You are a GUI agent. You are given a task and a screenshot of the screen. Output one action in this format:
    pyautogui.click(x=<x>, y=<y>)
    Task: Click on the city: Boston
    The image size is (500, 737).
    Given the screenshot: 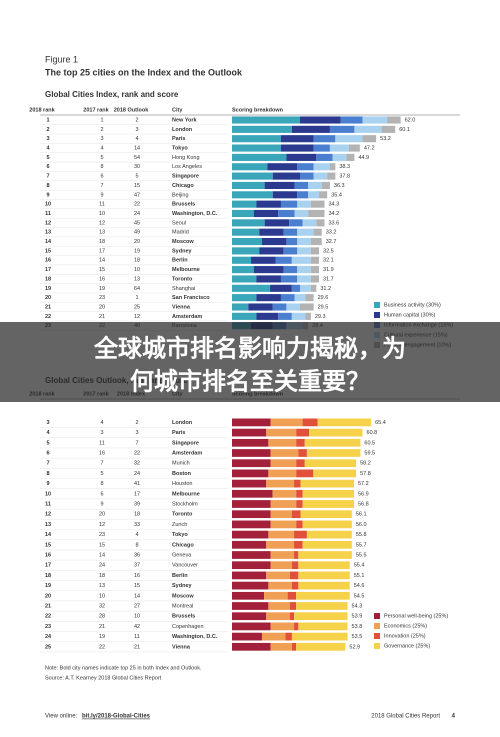 What is the action you would take?
    pyautogui.click(x=182, y=474)
    